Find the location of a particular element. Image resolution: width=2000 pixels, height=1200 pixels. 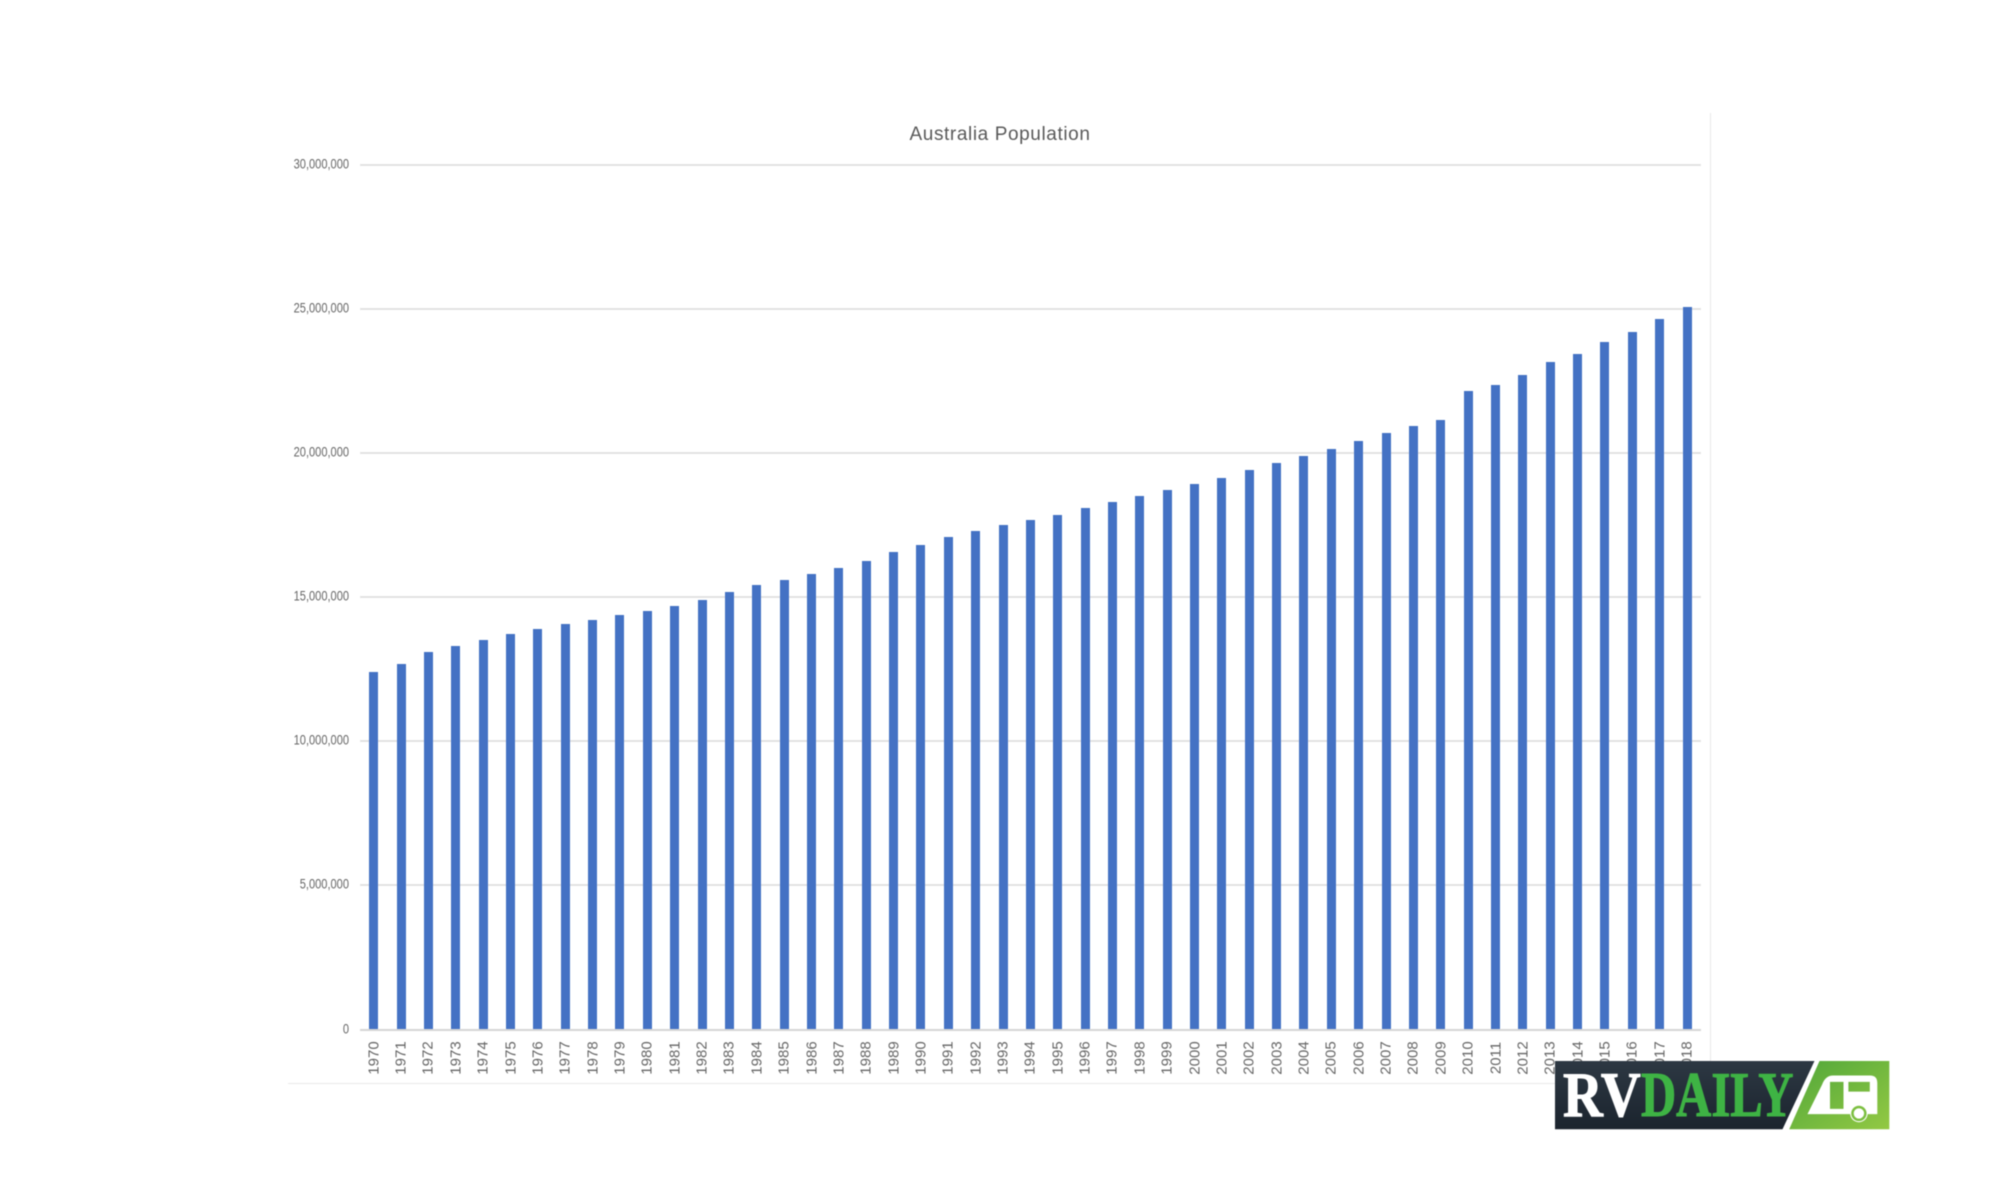

svg-text: RV is located at coordinates (1602, 1095).